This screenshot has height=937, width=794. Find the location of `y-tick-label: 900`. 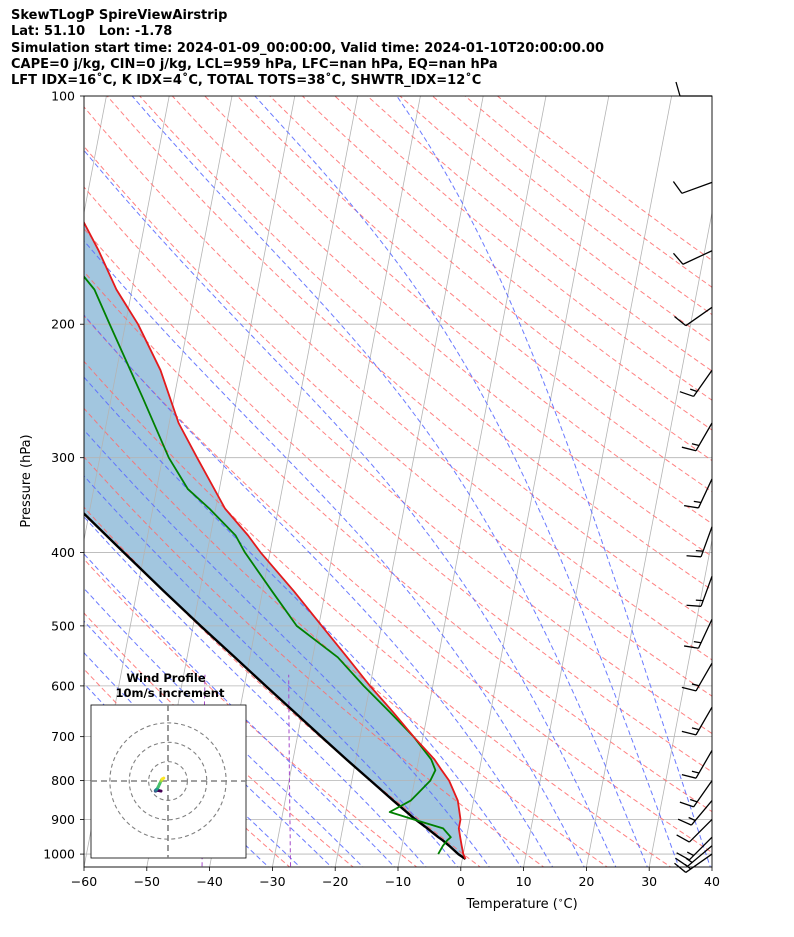

y-tick-label: 900 is located at coordinates (63, 819).